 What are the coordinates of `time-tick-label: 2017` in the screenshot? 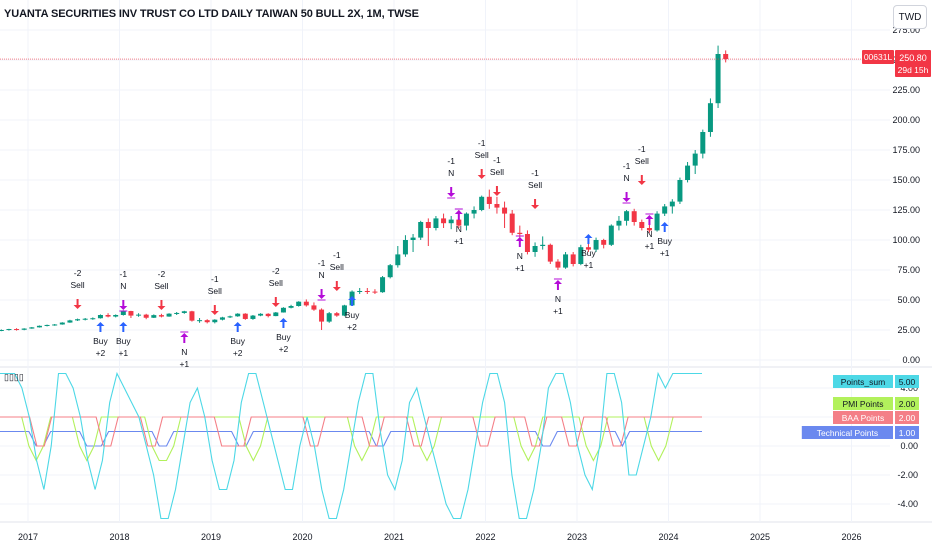 It's located at (28, 537).